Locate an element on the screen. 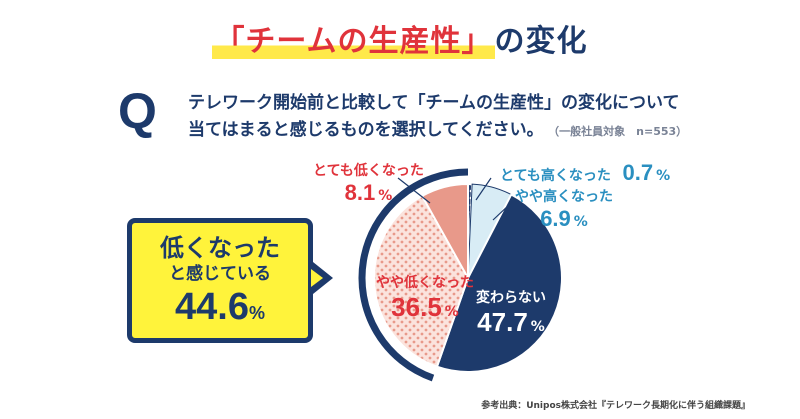  chart-title: 「チームの生産性」の変化 is located at coordinates (400, 38).